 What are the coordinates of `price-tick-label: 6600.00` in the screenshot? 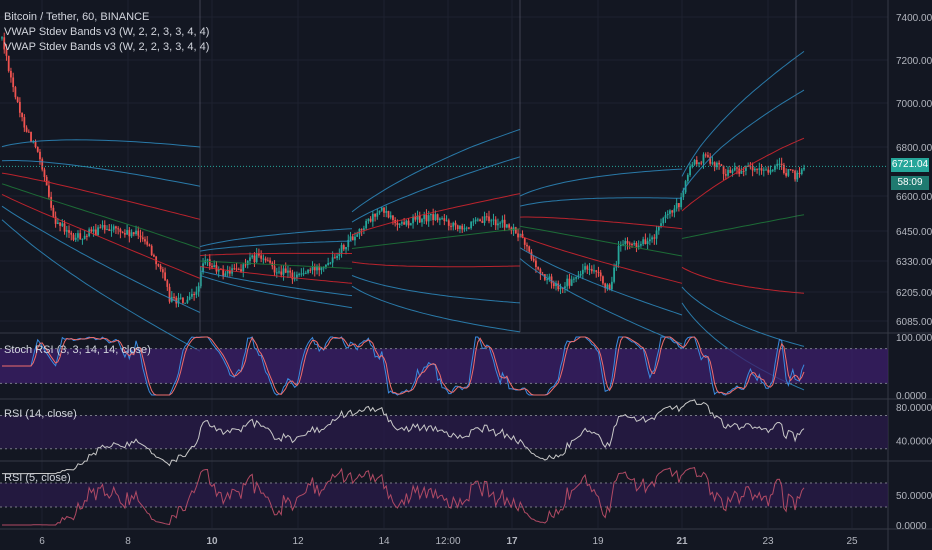 It's located at (914, 197).